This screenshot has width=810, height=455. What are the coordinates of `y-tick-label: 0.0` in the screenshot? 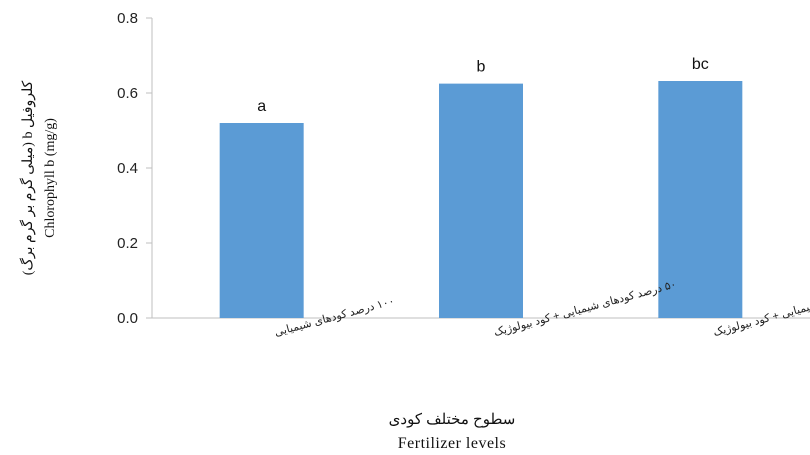 It's located at (127, 318).